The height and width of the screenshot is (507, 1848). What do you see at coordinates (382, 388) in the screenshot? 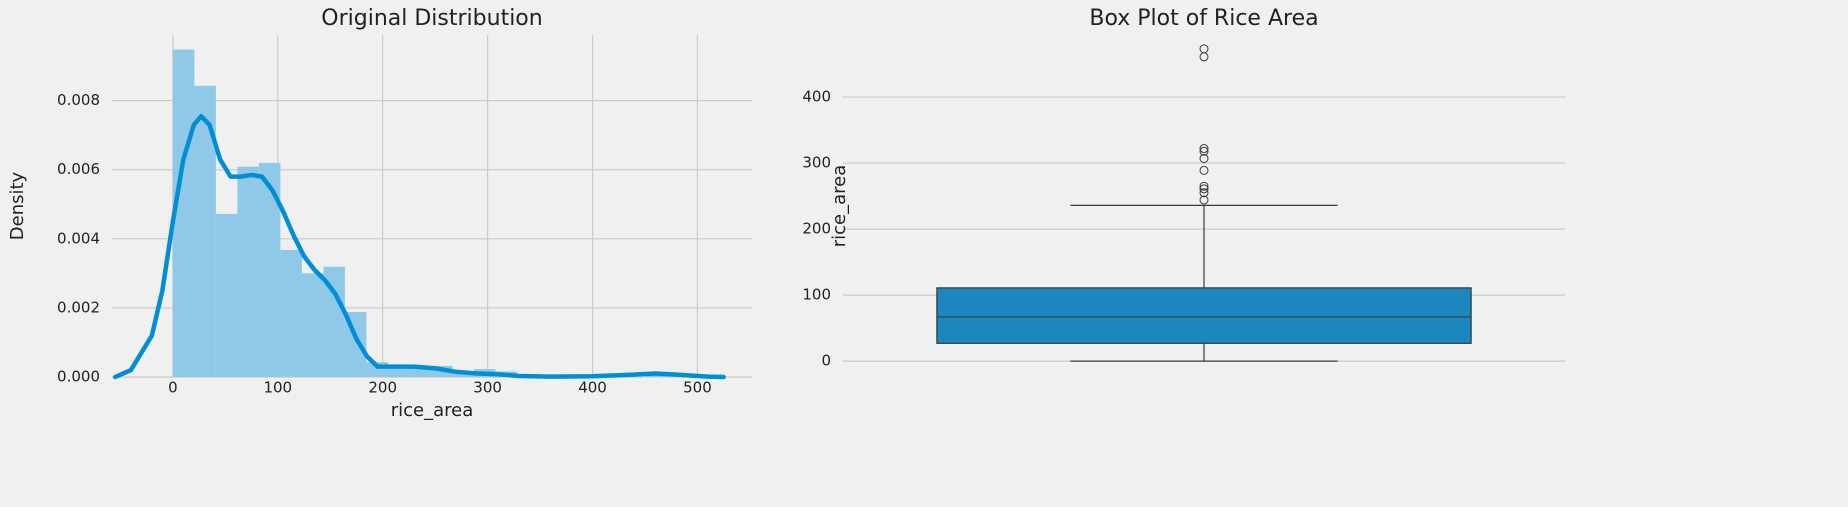
I see `x-tick-label: 200` at bounding box center [382, 388].